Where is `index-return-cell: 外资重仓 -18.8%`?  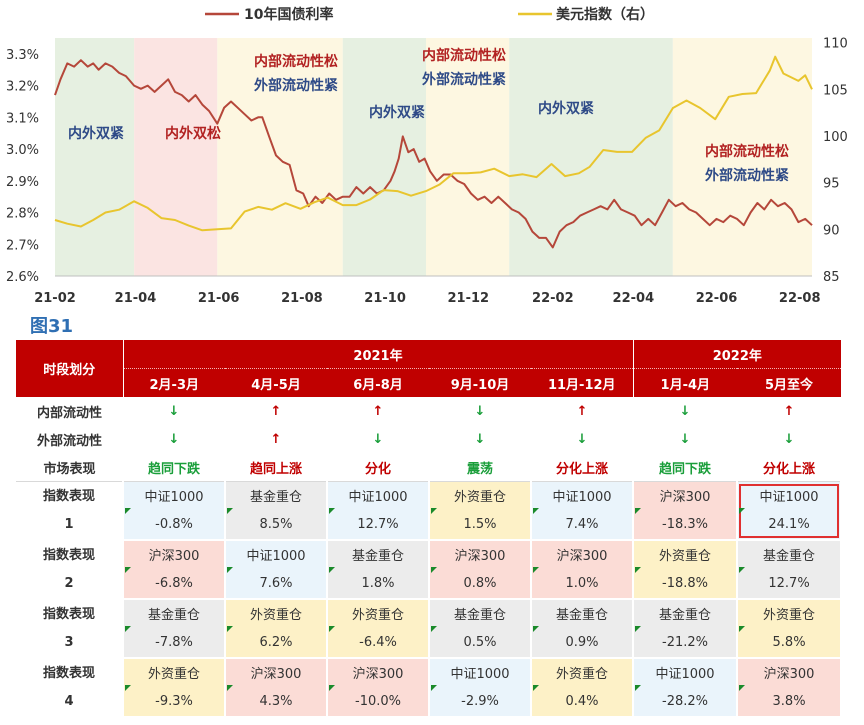 index-return-cell: 外资重仓 -18.8% is located at coordinates (685, 569).